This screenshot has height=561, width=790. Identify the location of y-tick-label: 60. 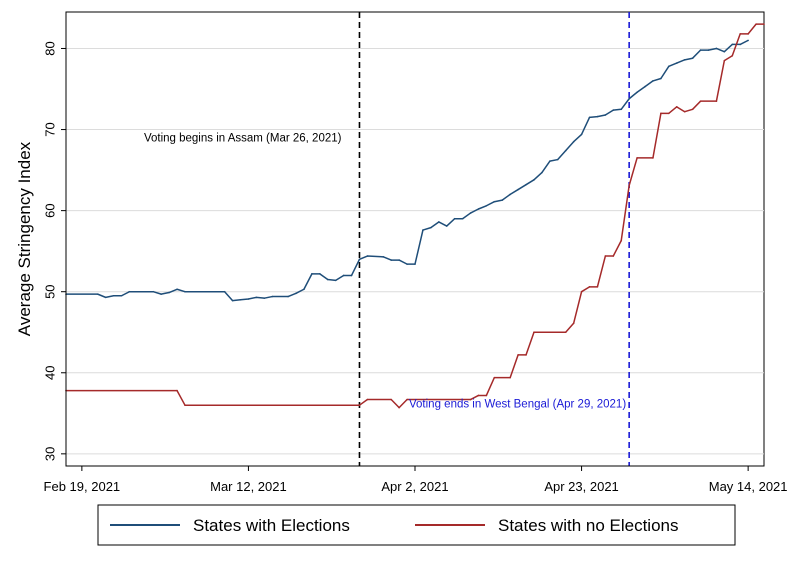
(50, 210).